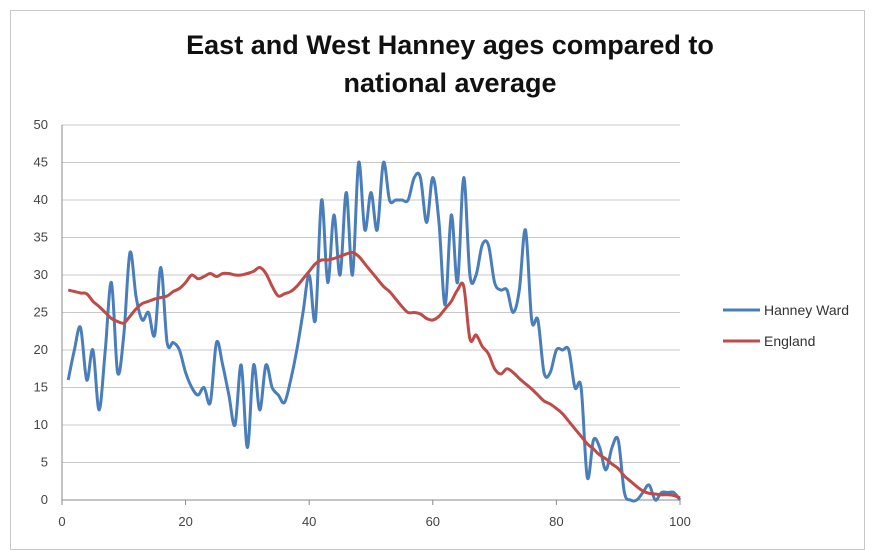 This screenshot has height=550, width=877. What do you see at coordinates (41, 162) in the screenshot?
I see `y-tick-label: 45` at bounding box center [41, 162].